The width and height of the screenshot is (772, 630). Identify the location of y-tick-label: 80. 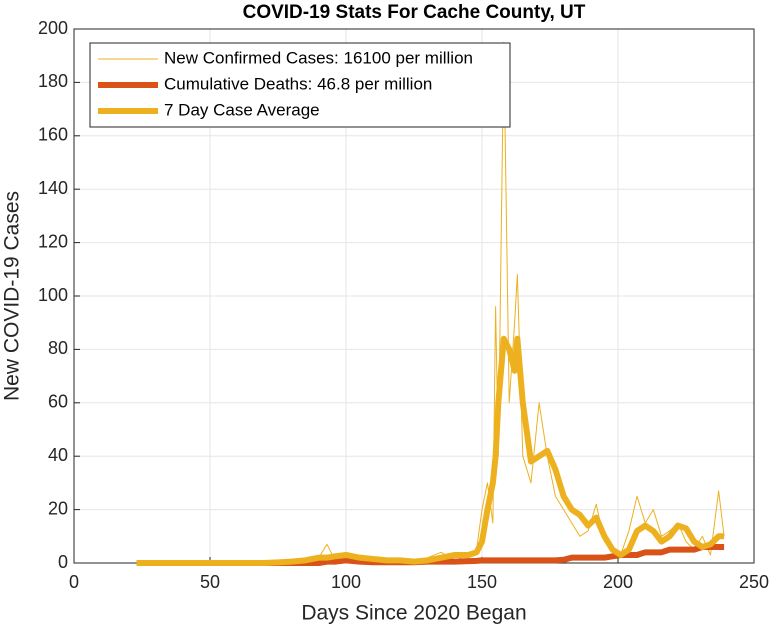
(58, 348).